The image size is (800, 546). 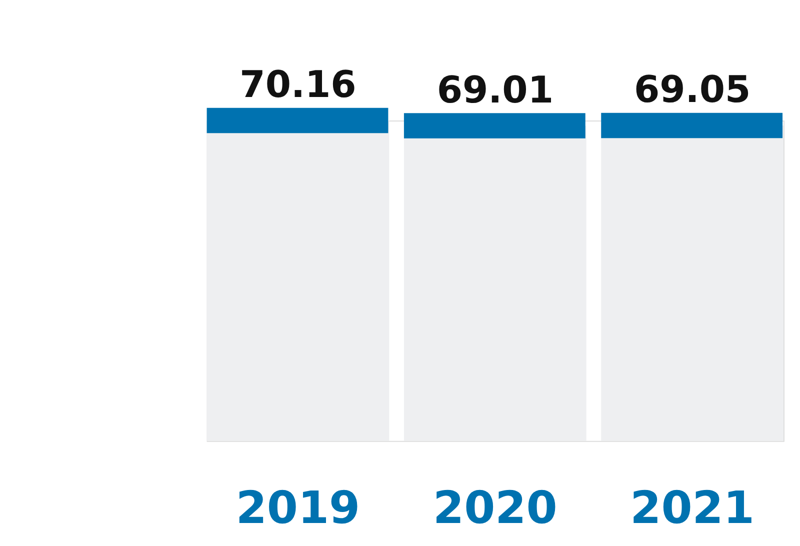 What do you see at coordinates (495, 508) in the screenshot?
I see `x-tick-label: 2020` at bounding box center [495, 508].